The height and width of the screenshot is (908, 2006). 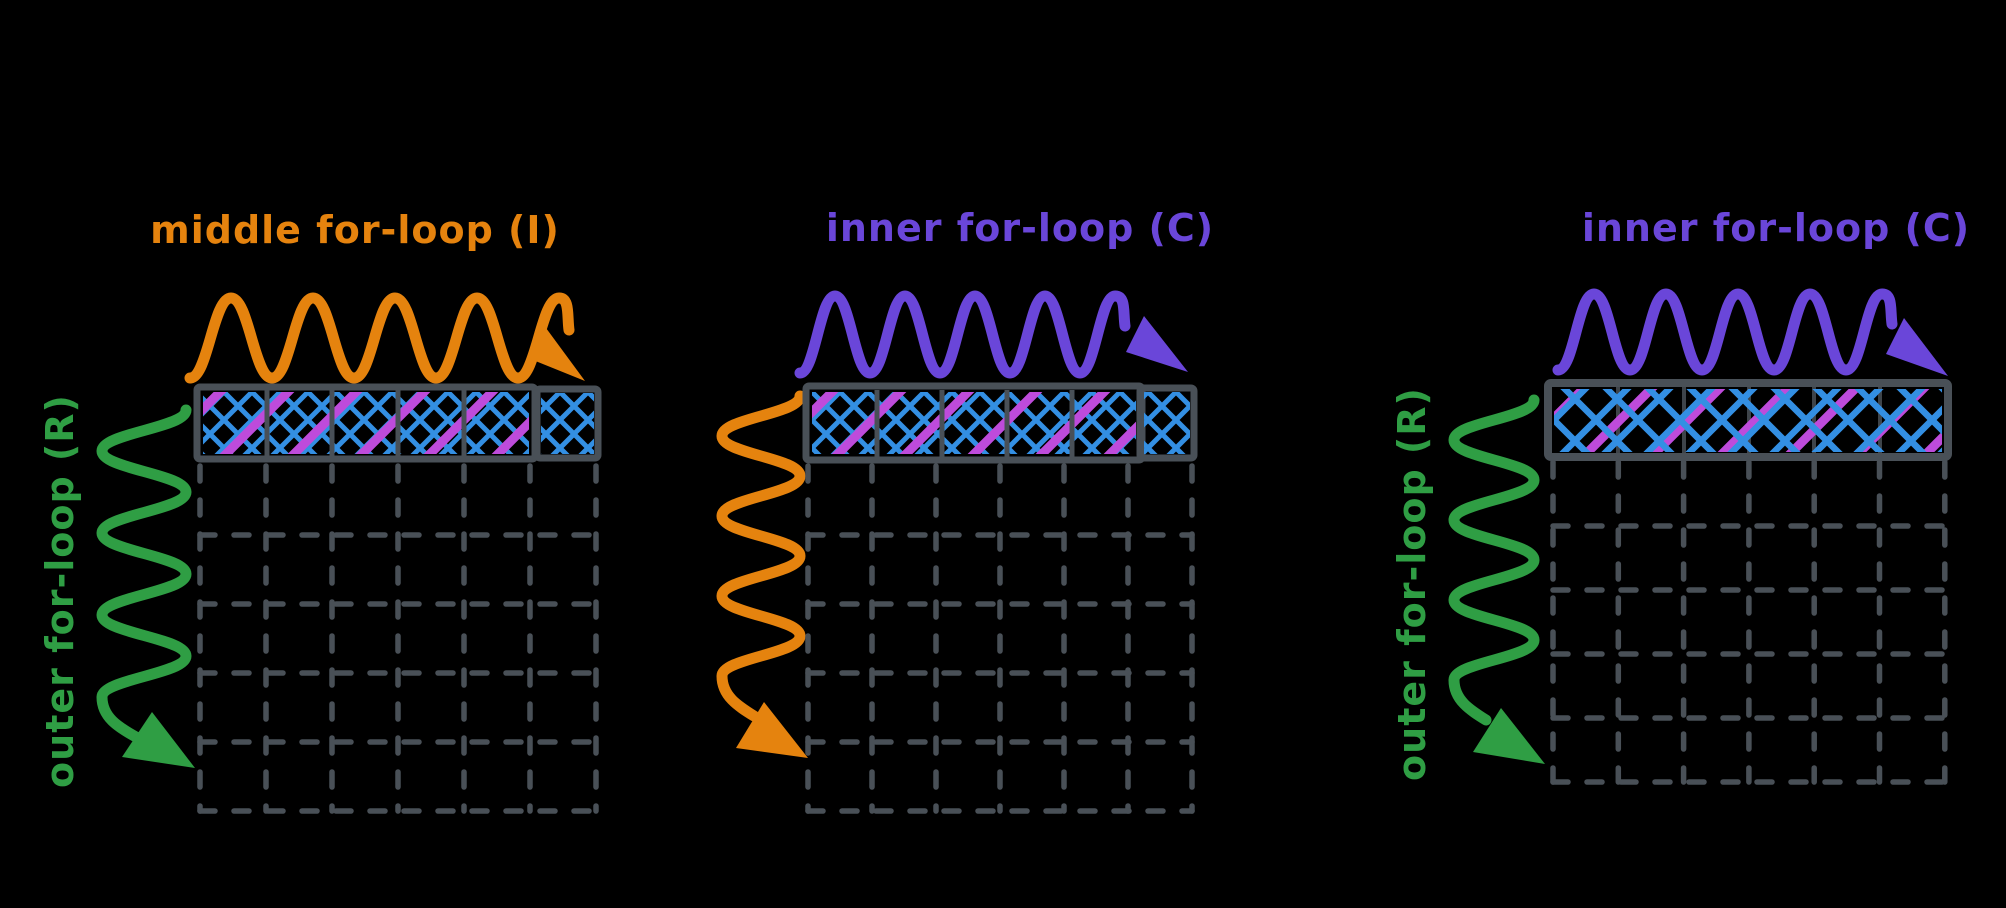 What do you see at coordinates (962, 334) in the screenshot?
I see `panel2-top-wave` at bounding box center [962, 334].